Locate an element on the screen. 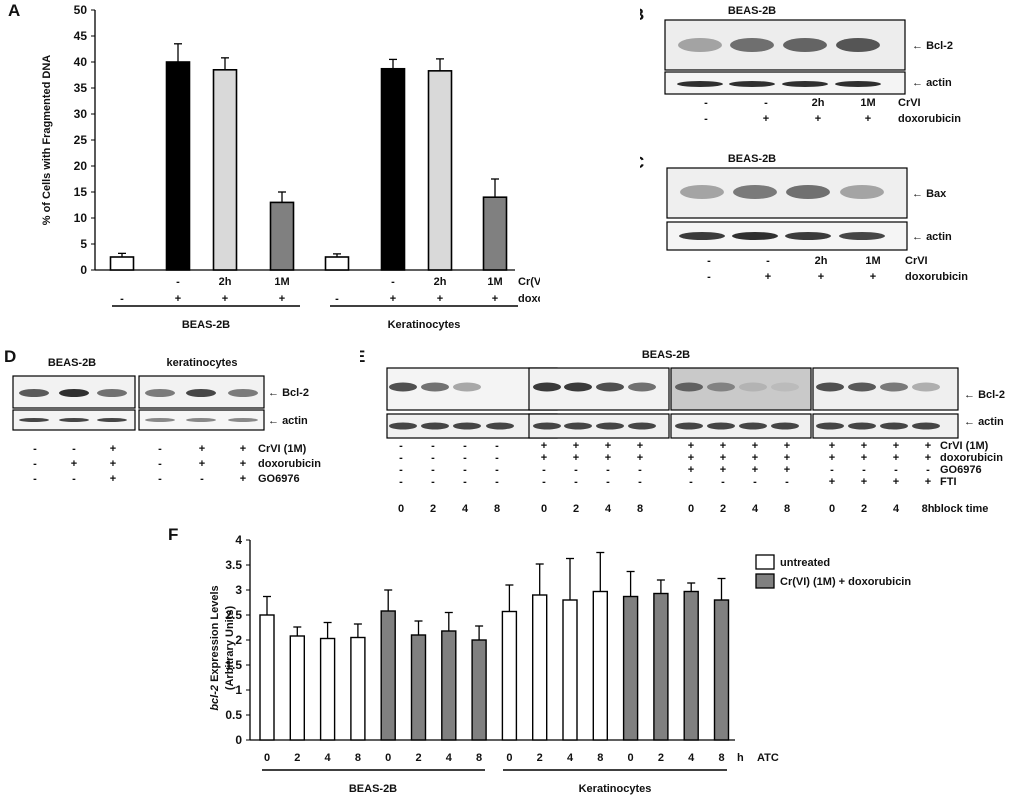 The width and height of the screenshot is (1020, 799). panel-f-ylabel: bcl-2 Expression Levels is located at coordinates (215, 647).